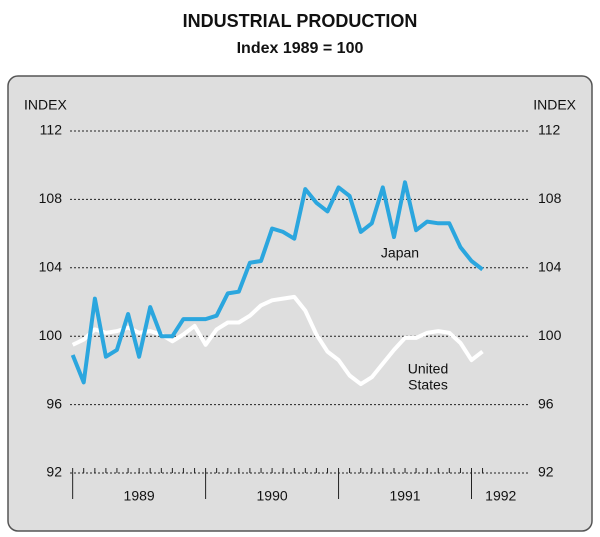 The width and height of the screenshot is (600, 537). Describe the element at coordinates (550, 335) in the screenshot. I see `y2-tick-label: 100` at that location.